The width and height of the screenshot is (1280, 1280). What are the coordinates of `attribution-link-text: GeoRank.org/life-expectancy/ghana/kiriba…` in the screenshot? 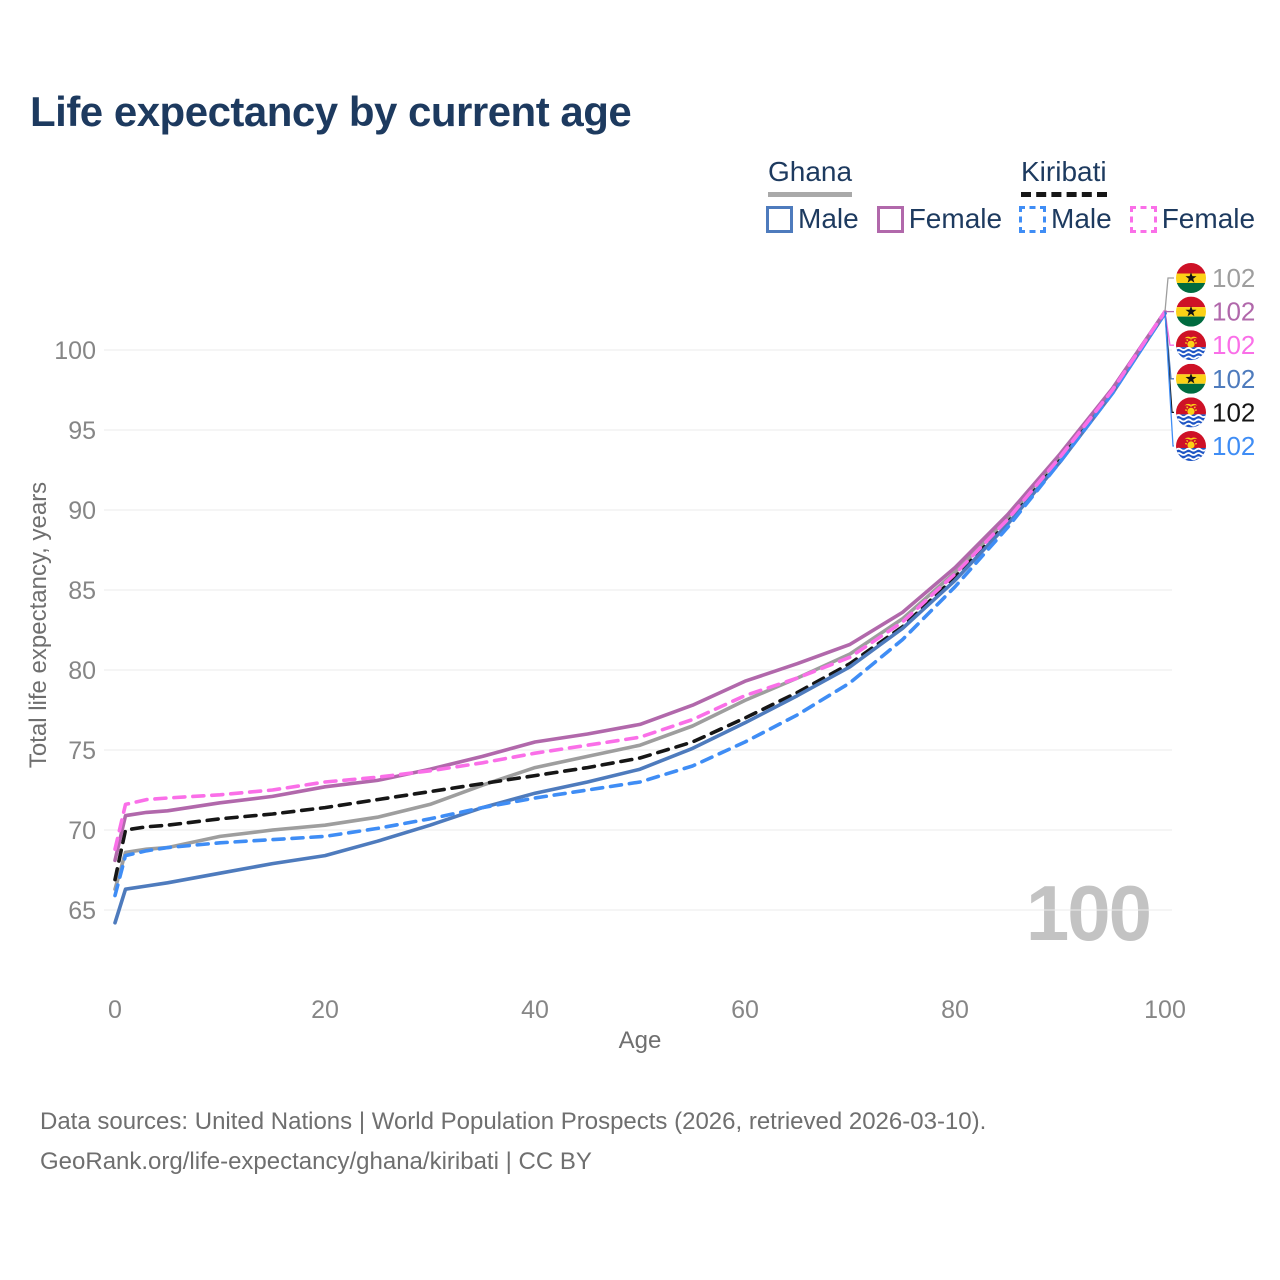 It's located at (316, 1161).